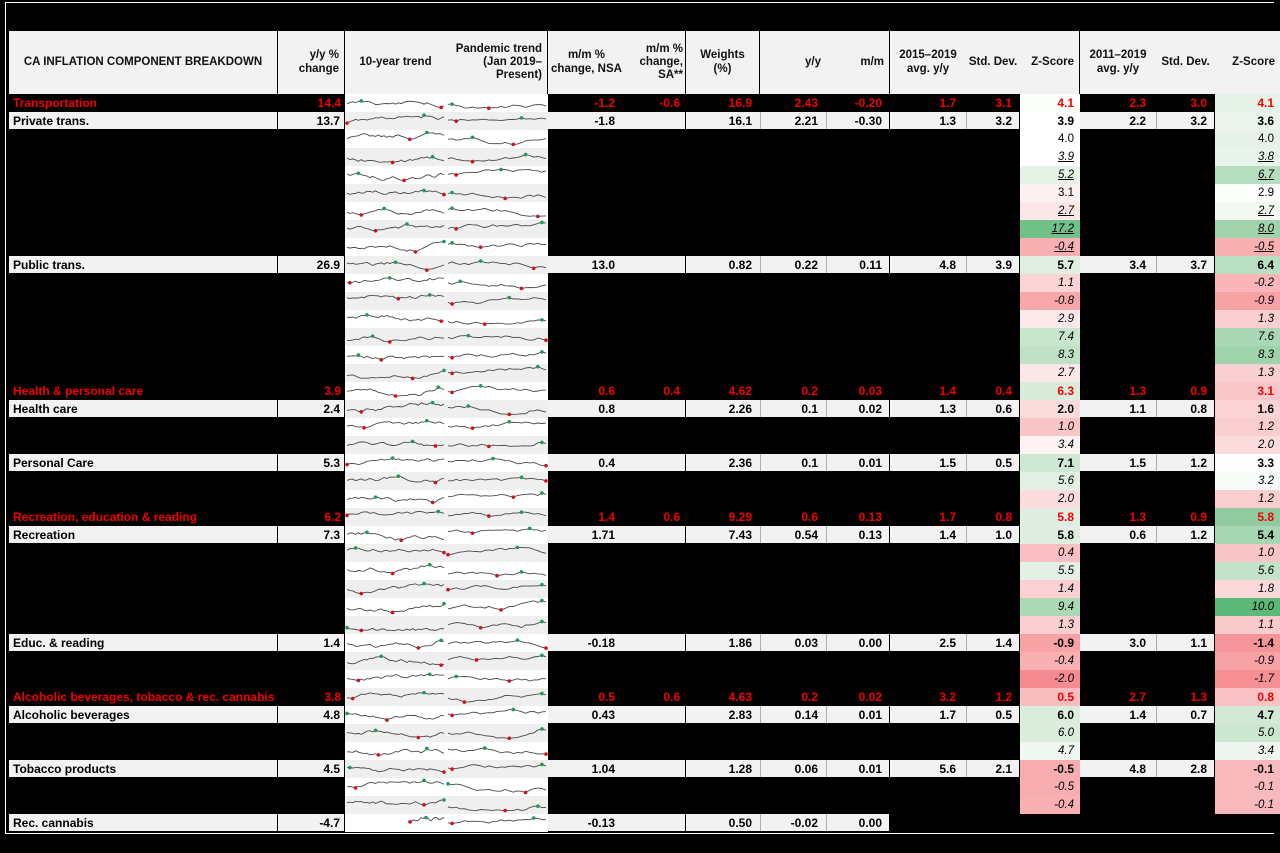 The width and height of the screenshot is (1280, 853). Describe the element at coordinates (806, 642) in the screenshot. I see `cell-yy: 0.03` at that location.